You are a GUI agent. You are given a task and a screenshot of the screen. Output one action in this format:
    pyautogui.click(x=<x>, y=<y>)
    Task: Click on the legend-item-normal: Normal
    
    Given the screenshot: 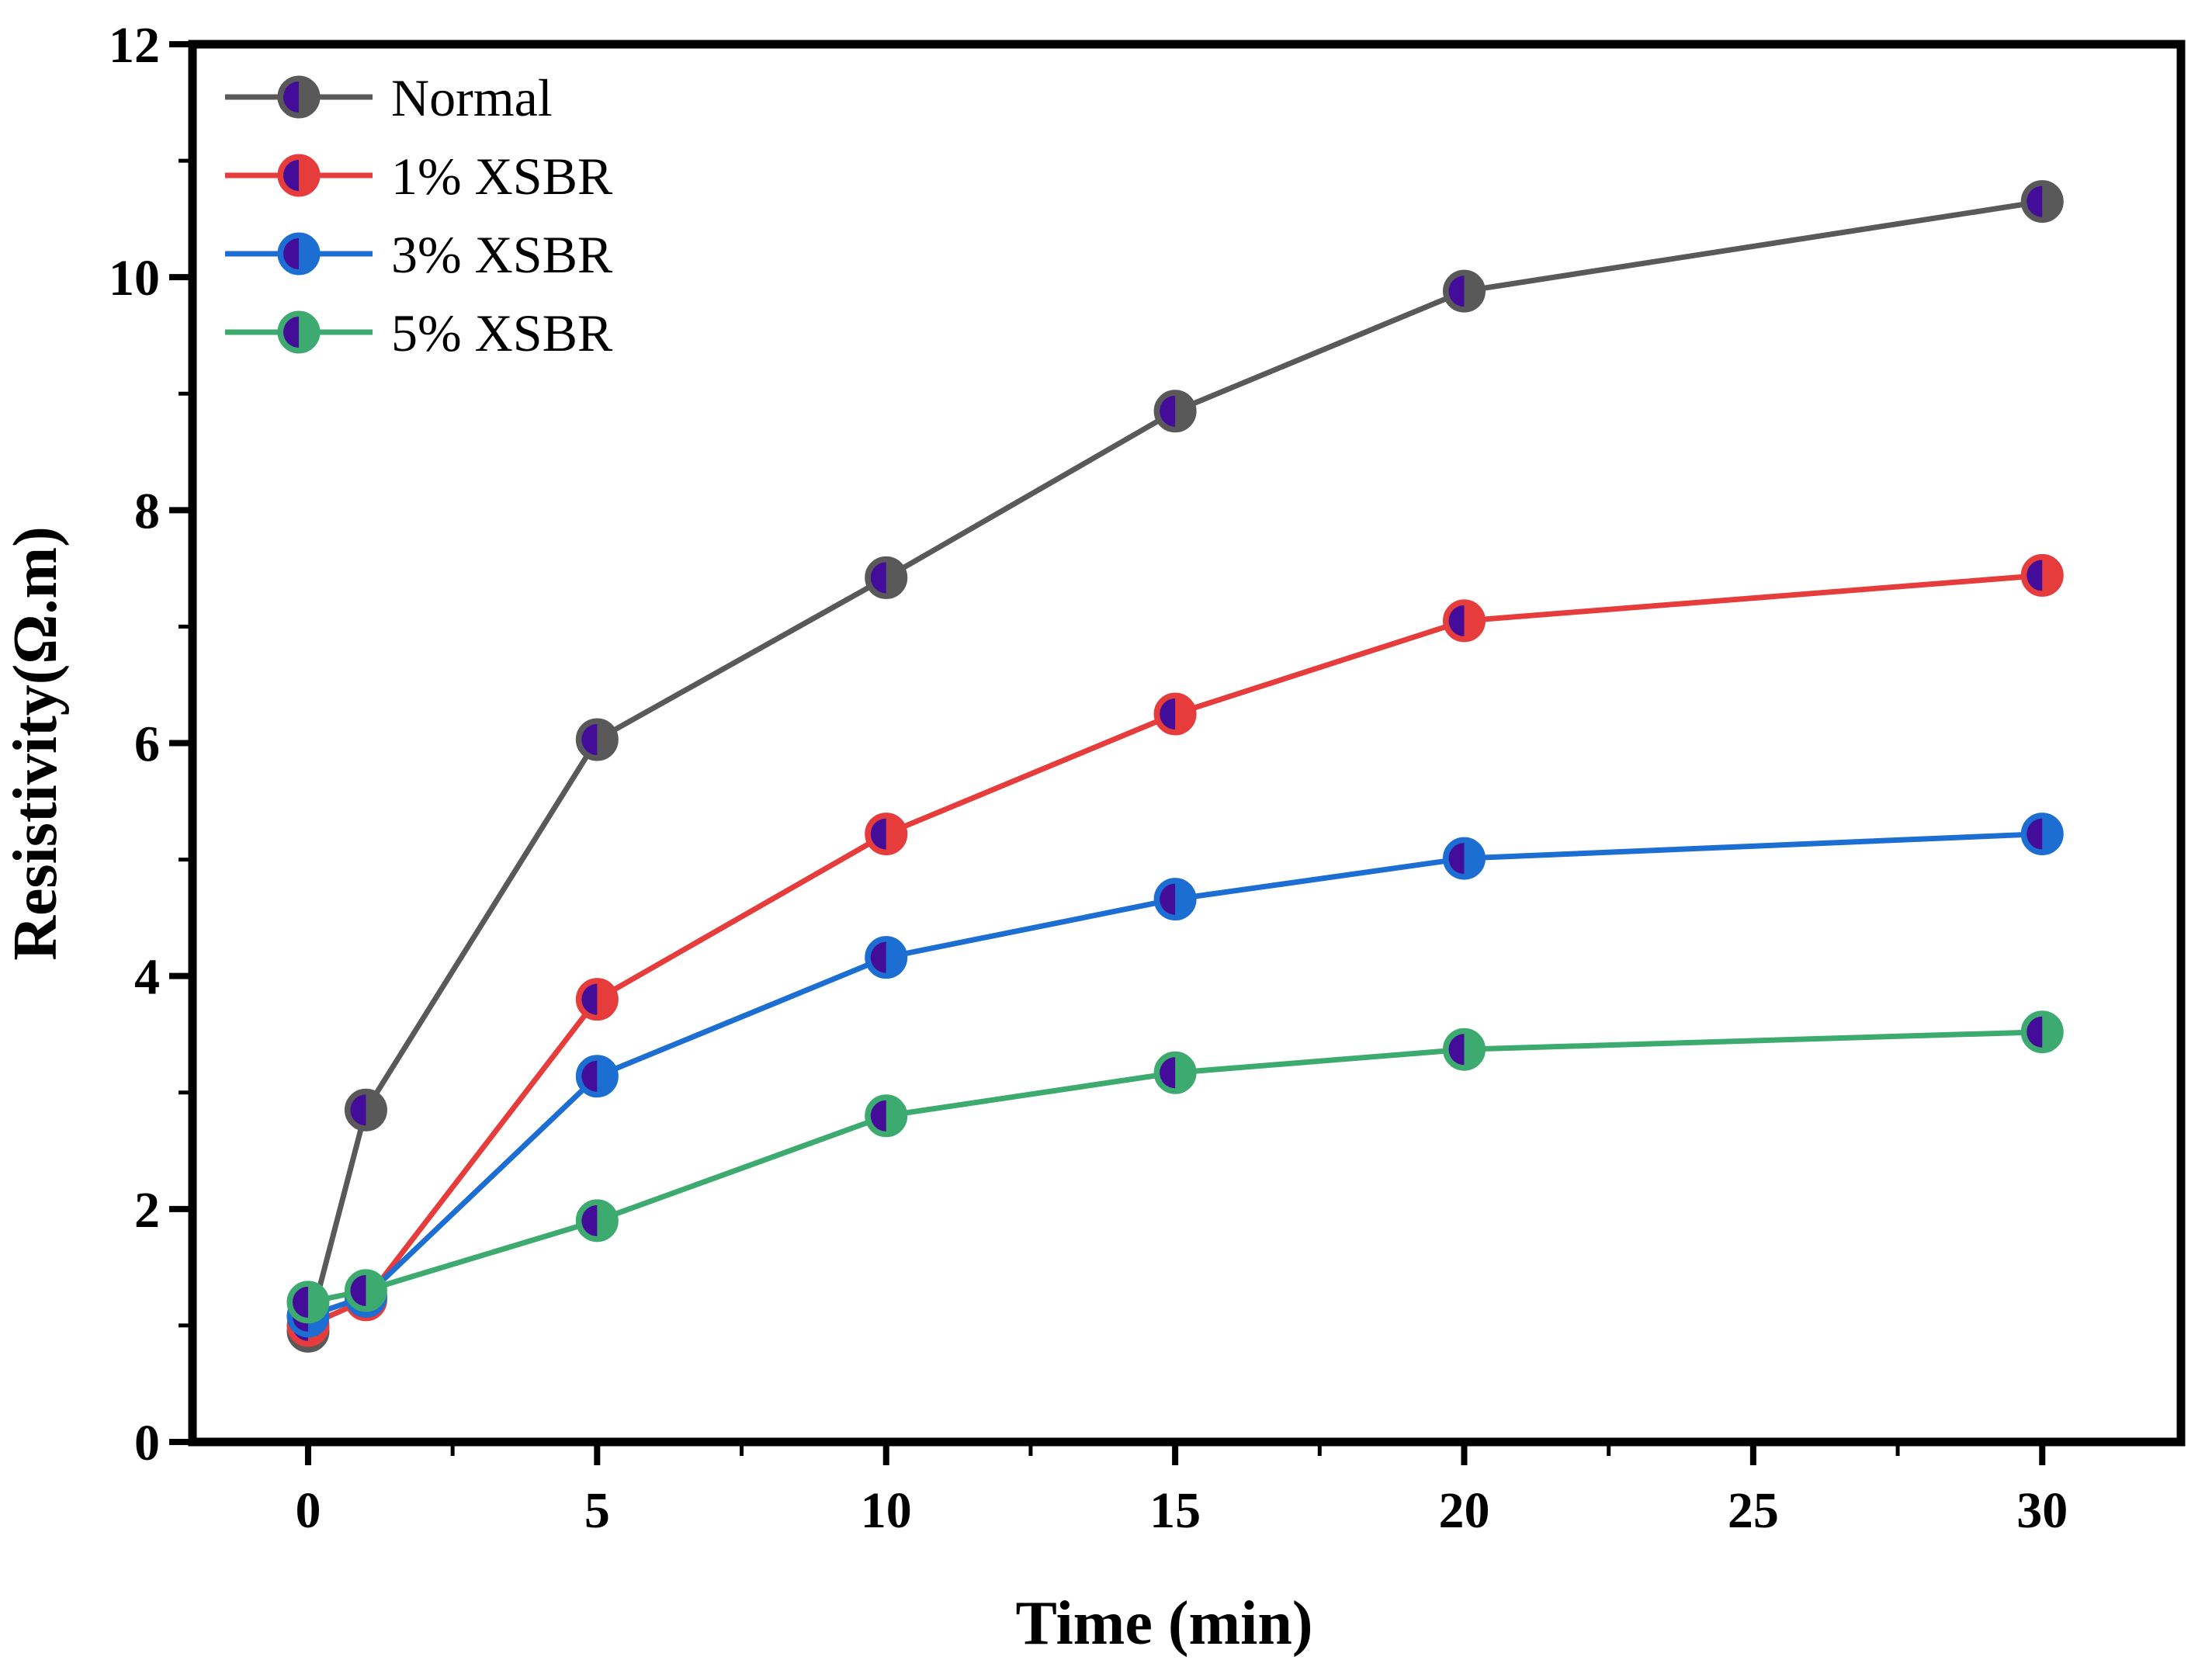 What is the action you would take?
    pyautogui.click(x=389, y=97)
    